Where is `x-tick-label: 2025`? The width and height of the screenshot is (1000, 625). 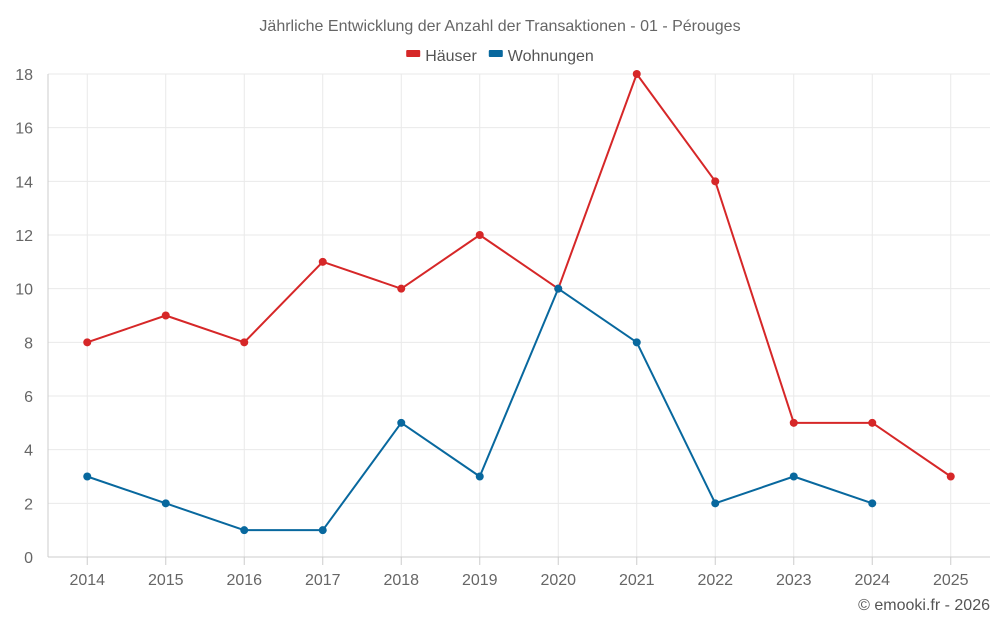
x-tick-label: 2025 is located at coordinates (951, 580).